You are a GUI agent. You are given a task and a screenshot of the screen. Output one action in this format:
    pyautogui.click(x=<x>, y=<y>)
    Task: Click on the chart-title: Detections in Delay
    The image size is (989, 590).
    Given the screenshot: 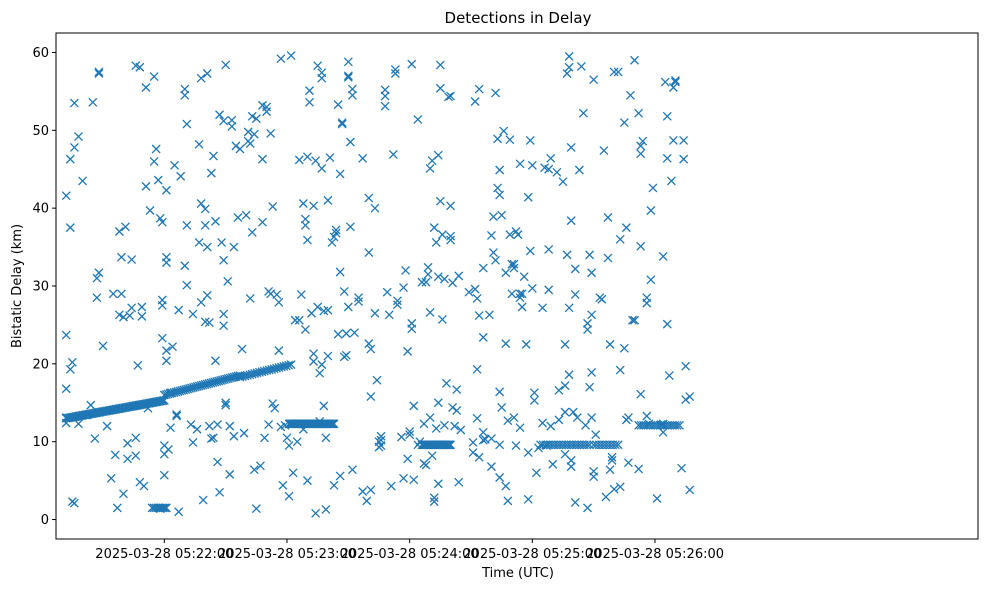 What is the action you would take?
    pyautogui.click(x=518, y=18)
    